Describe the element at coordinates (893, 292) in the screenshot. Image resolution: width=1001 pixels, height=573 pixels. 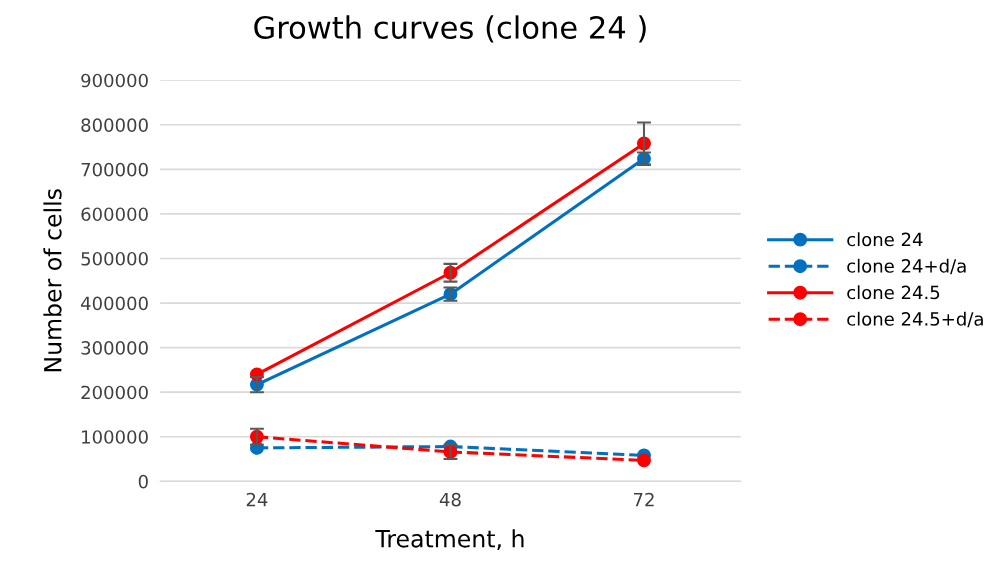
I see `legend-label: clone 24.5` at that location.